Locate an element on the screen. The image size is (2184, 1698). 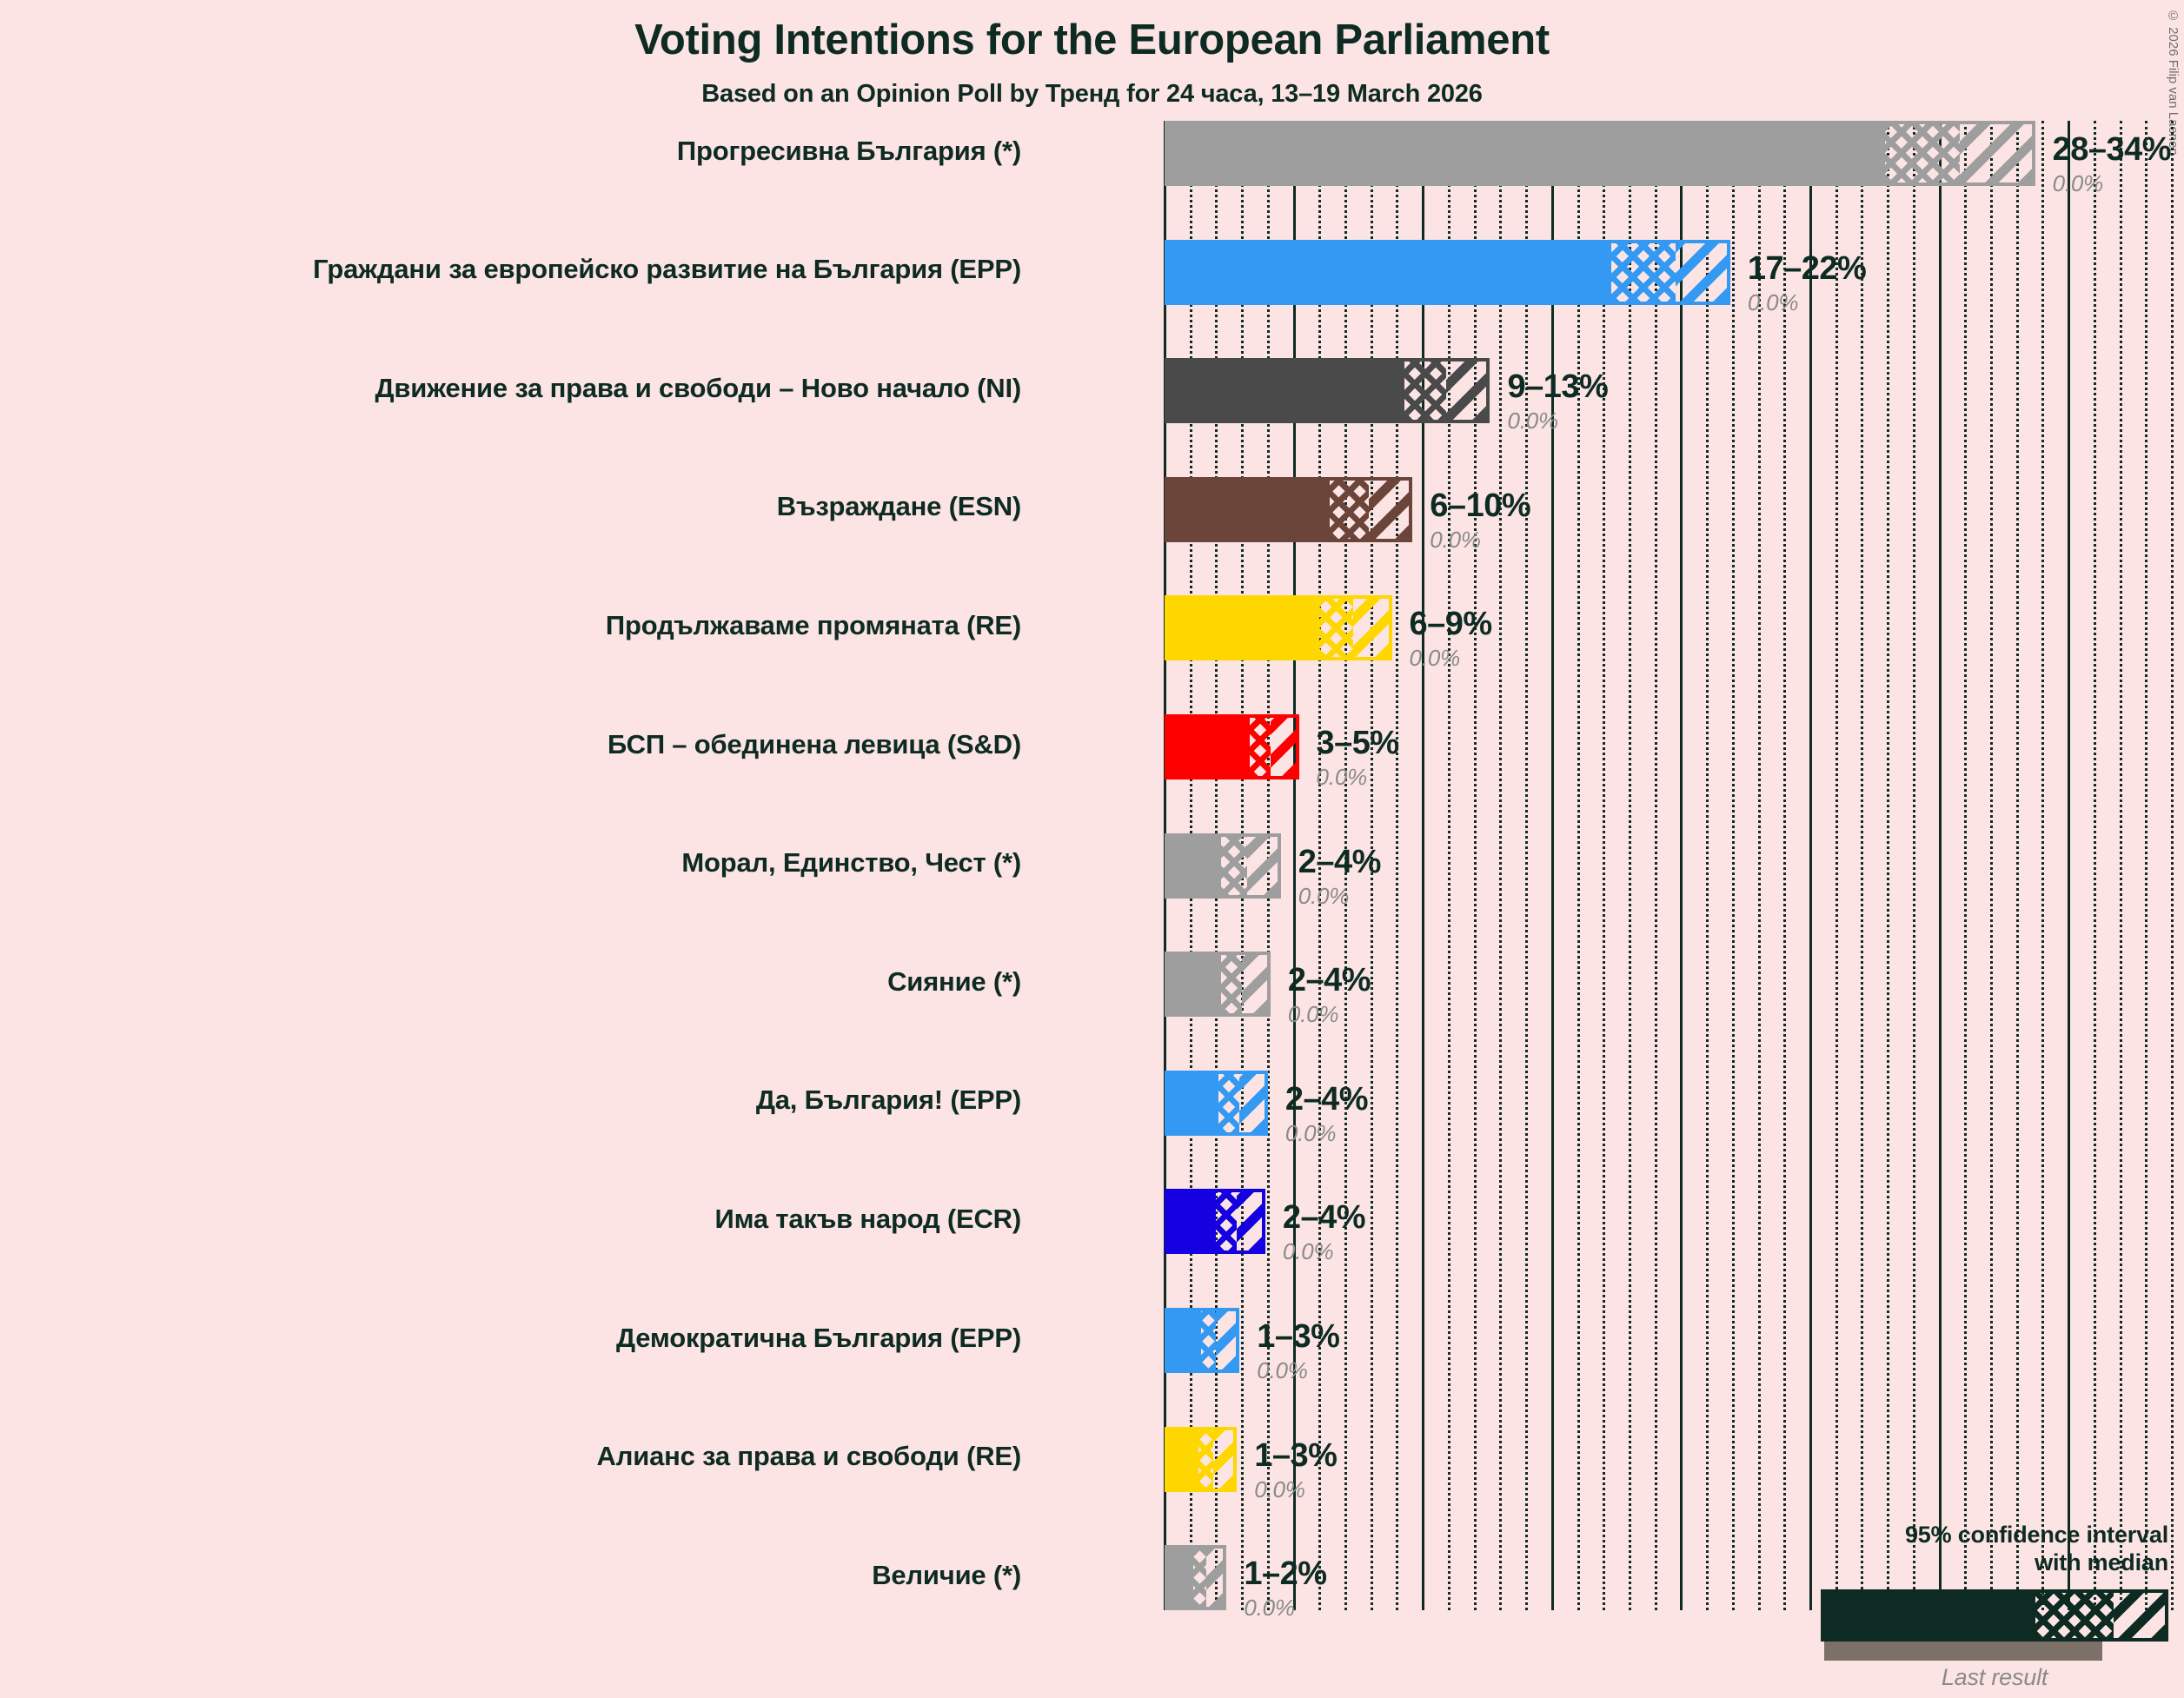
value-label-group: 9–13% 0.0% is located at coordinates (1557, 401).